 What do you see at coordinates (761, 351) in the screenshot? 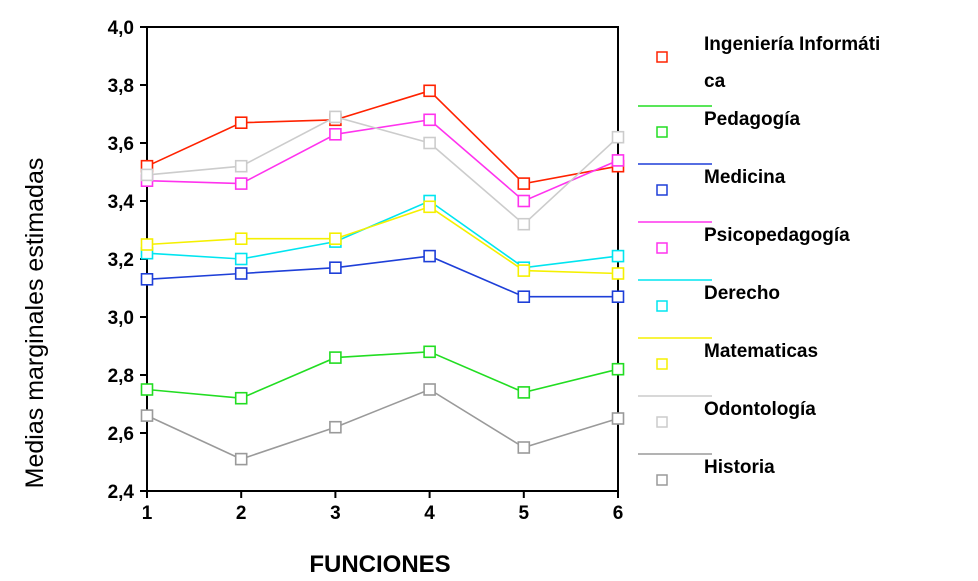
I see `legend-label: Matematicas` at bounding box center [761, 351].